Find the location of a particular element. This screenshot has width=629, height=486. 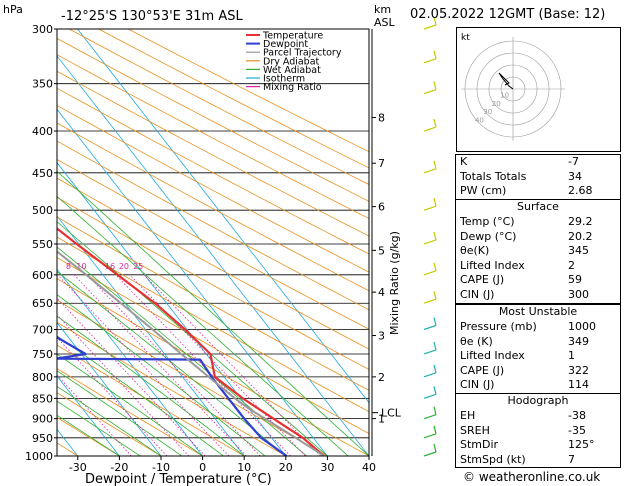

mixing-ratio-label: 10 is located at coordinates (81, 266).